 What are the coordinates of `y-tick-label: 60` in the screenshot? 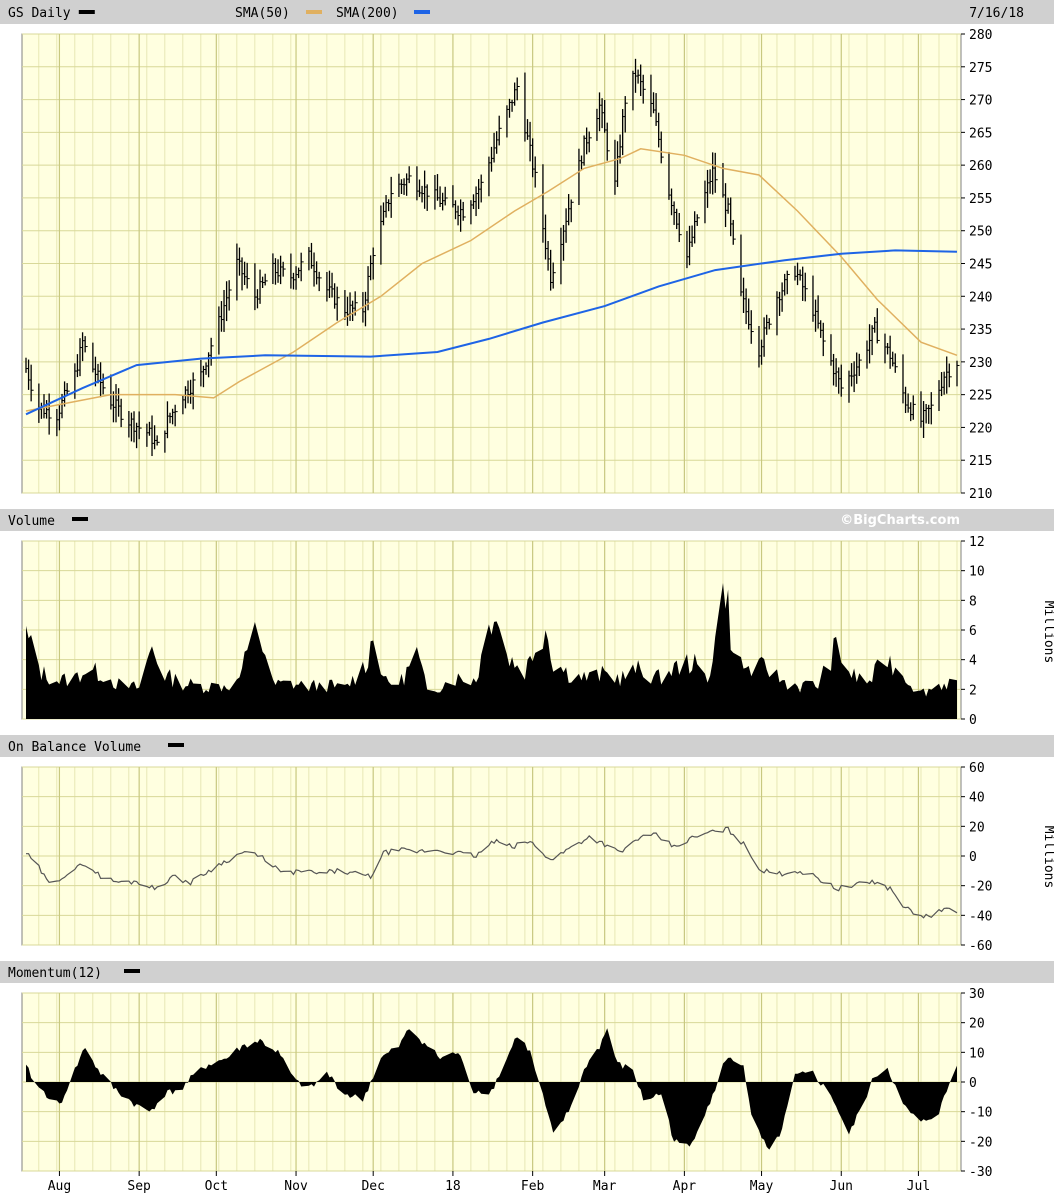 It's located at (977, 768).